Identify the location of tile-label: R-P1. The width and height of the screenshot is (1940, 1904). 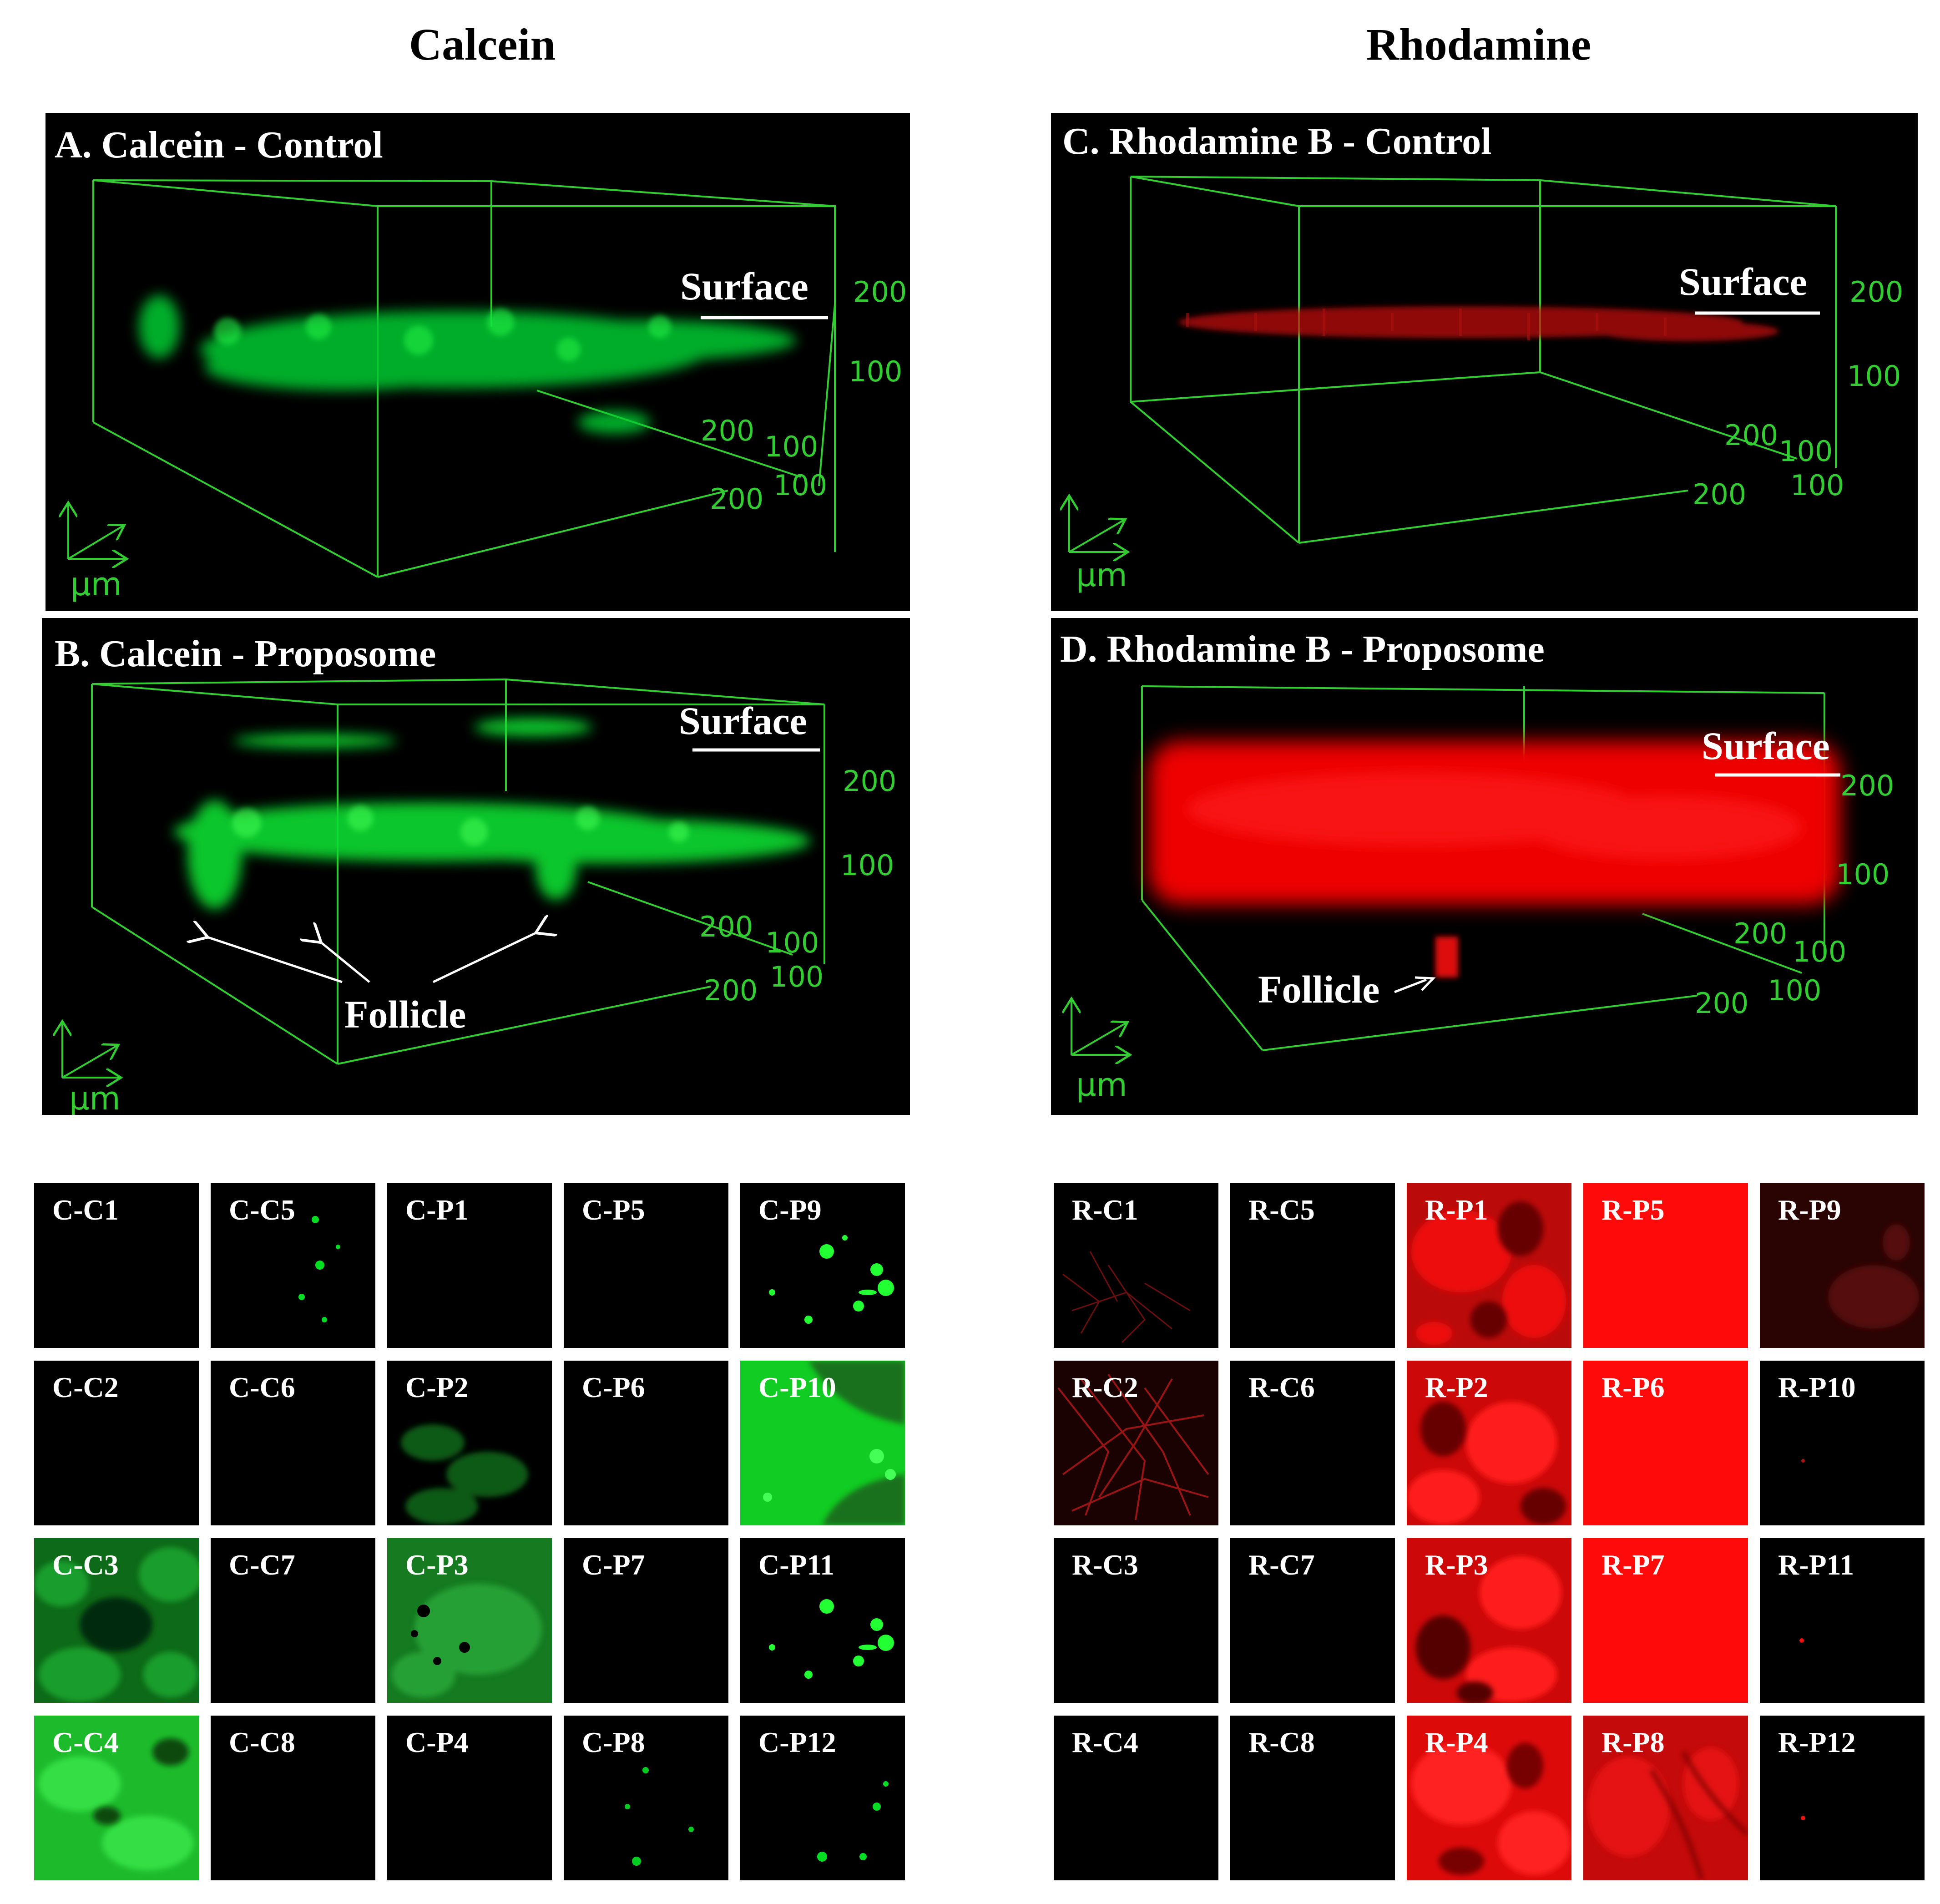
(1457, 1210).